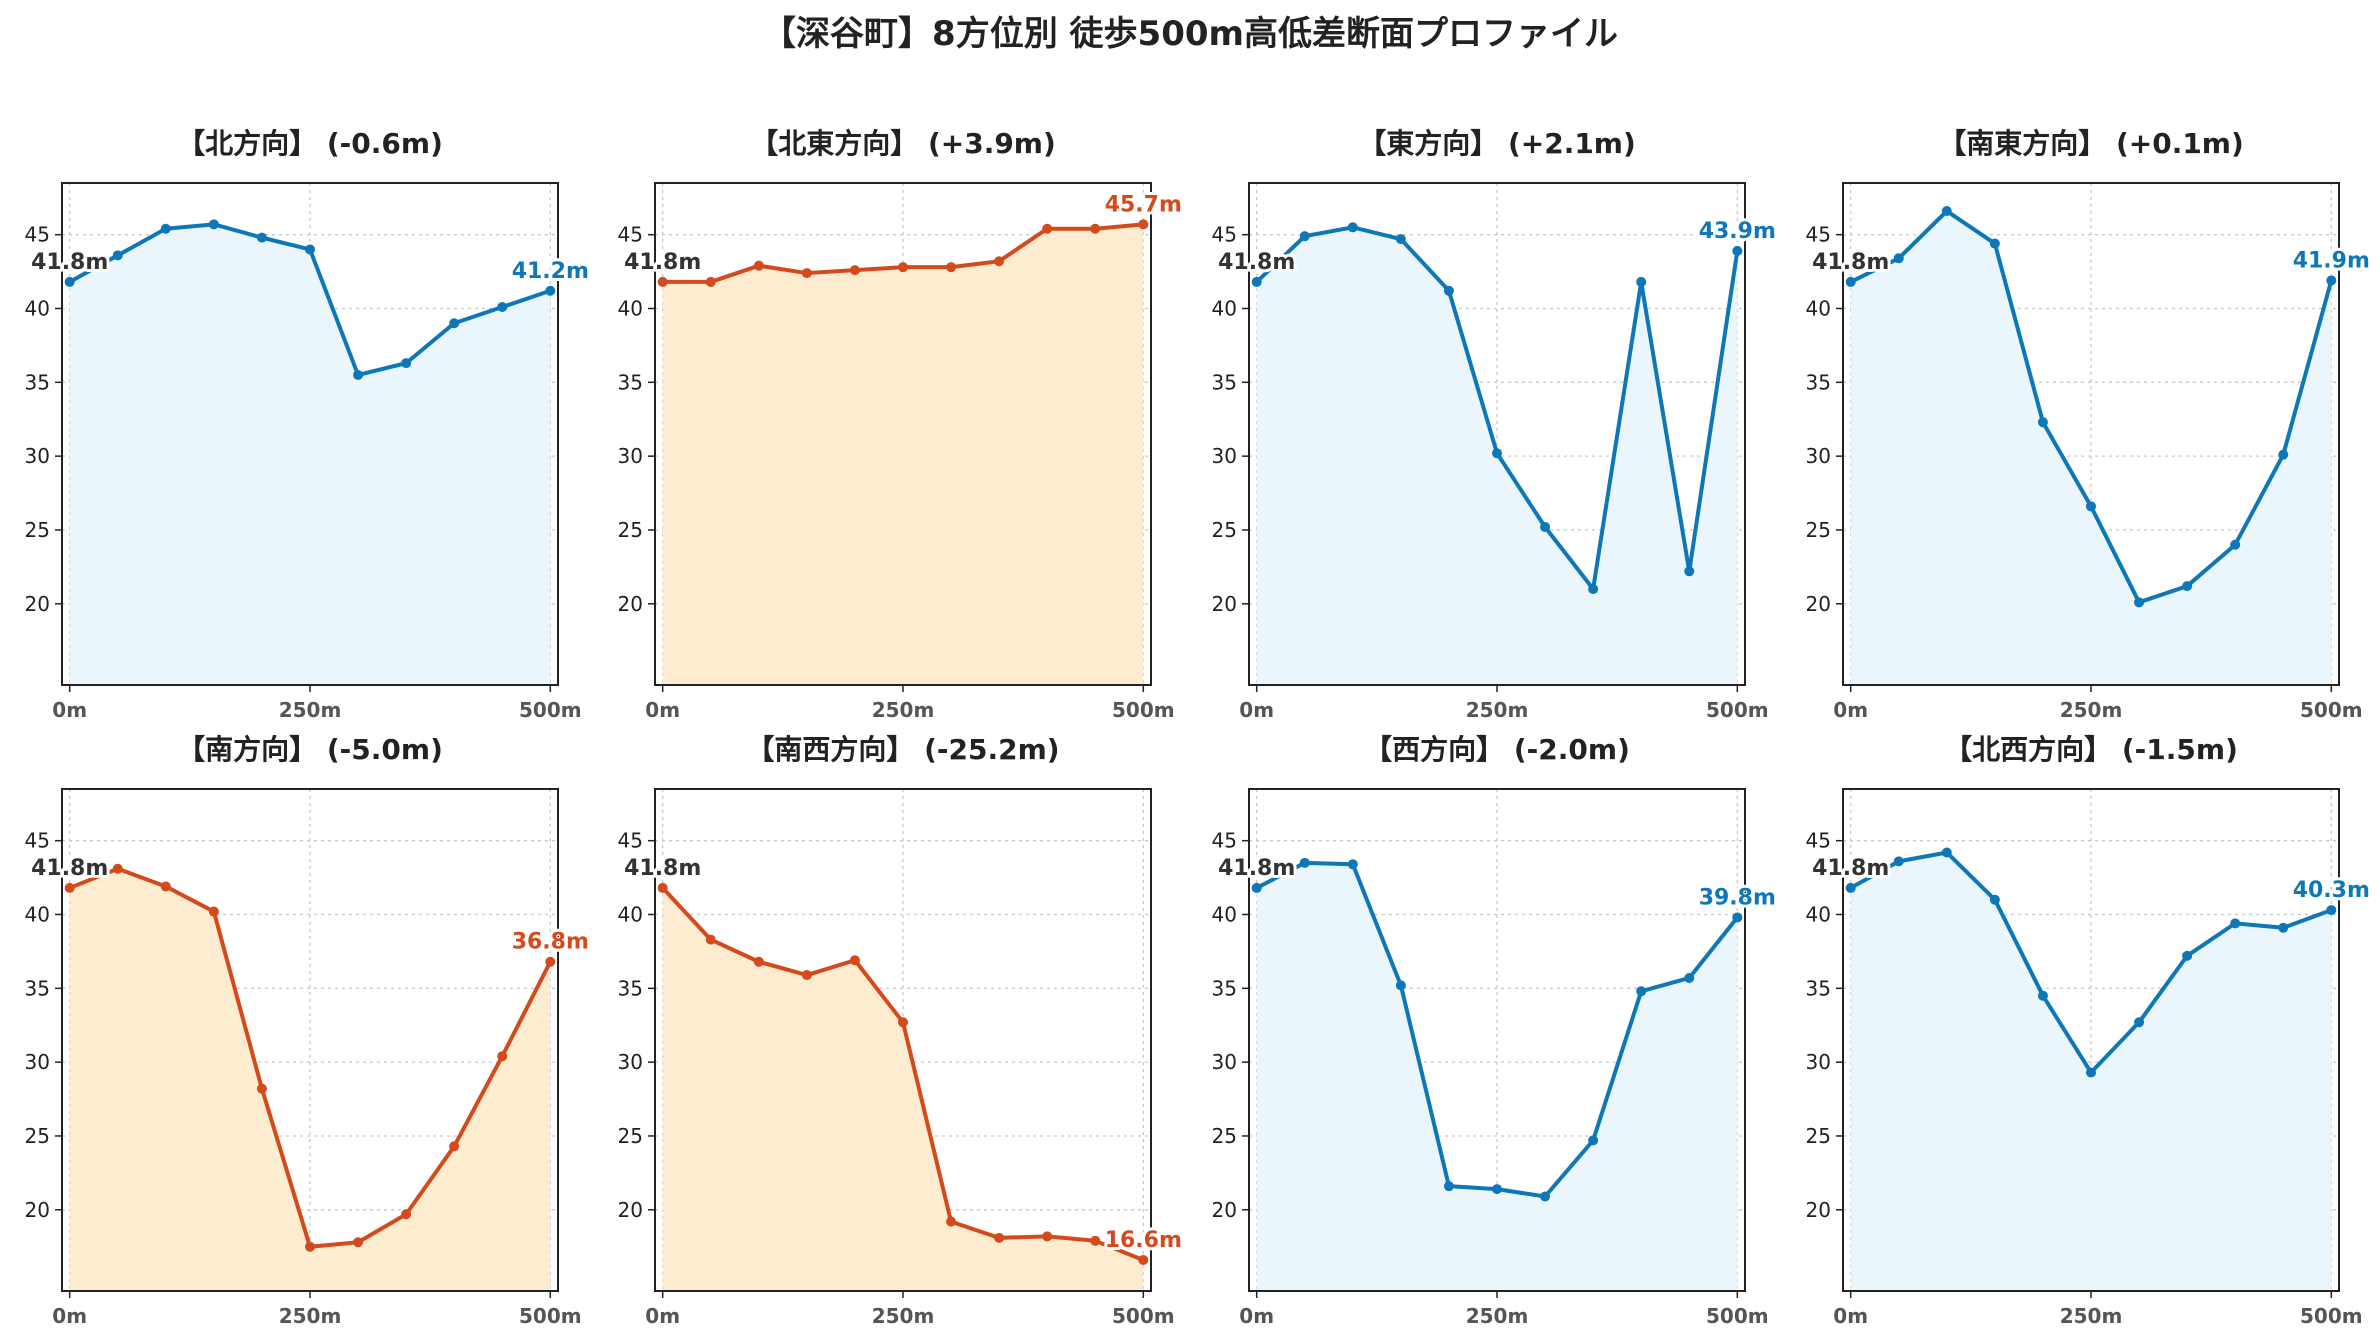 This screenshot has height=1340, width=2380. Describe the element at coordinates (1497, 749) in the screenshot. I see `panel-title: 【西方向】 (-2.0m)` at that location.